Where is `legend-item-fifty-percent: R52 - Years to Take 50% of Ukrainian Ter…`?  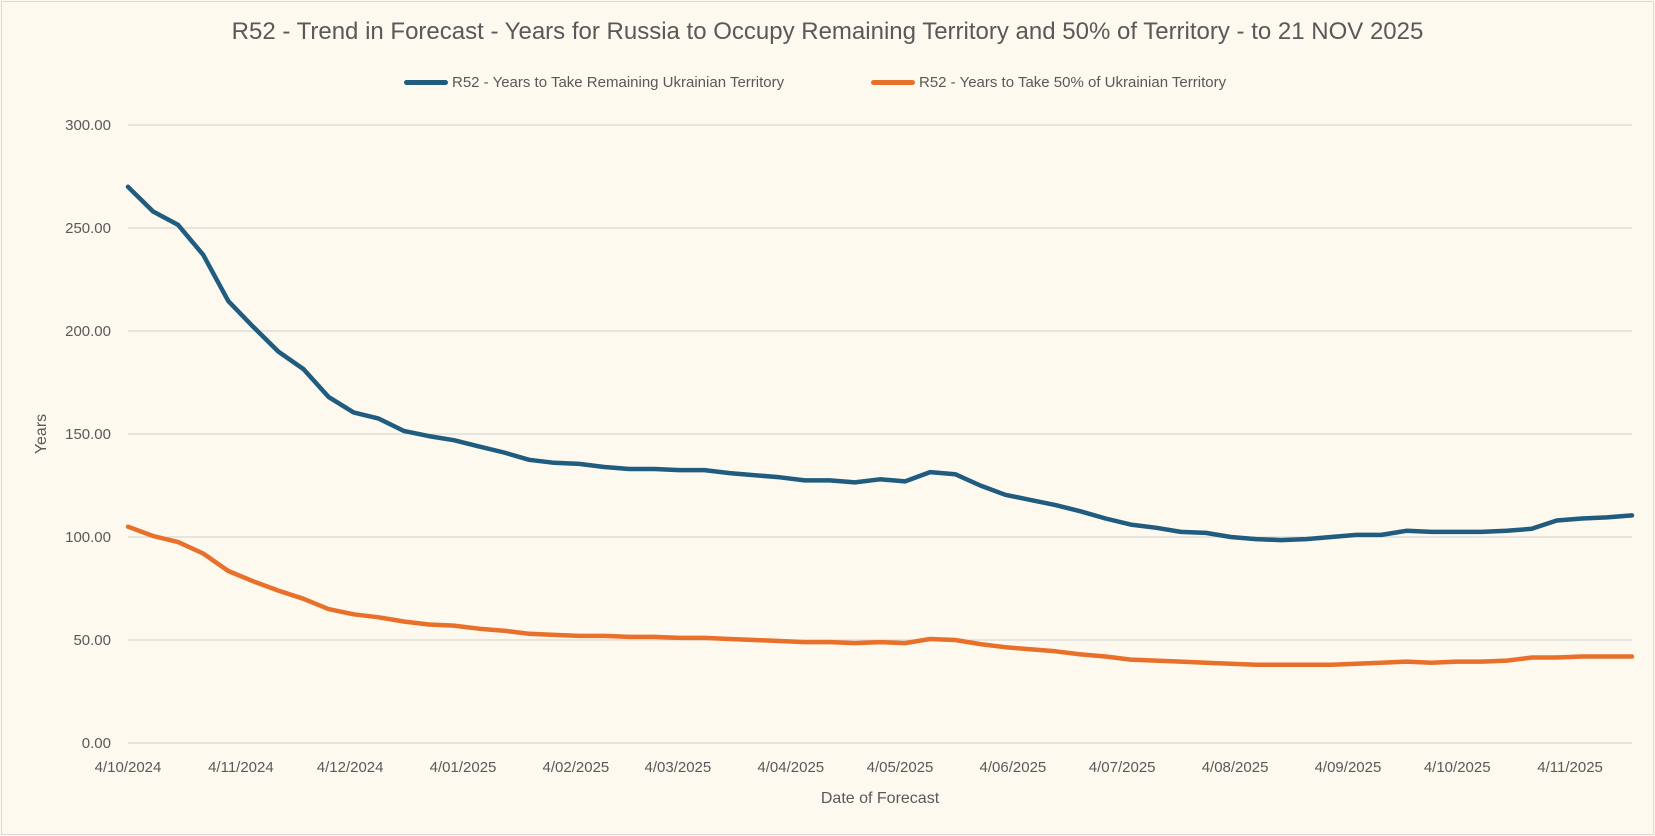
legend-item-fifty-percent: R52 - Years to Take 50% of Ukrainian Ter… is located at coordinates (1048, 82).